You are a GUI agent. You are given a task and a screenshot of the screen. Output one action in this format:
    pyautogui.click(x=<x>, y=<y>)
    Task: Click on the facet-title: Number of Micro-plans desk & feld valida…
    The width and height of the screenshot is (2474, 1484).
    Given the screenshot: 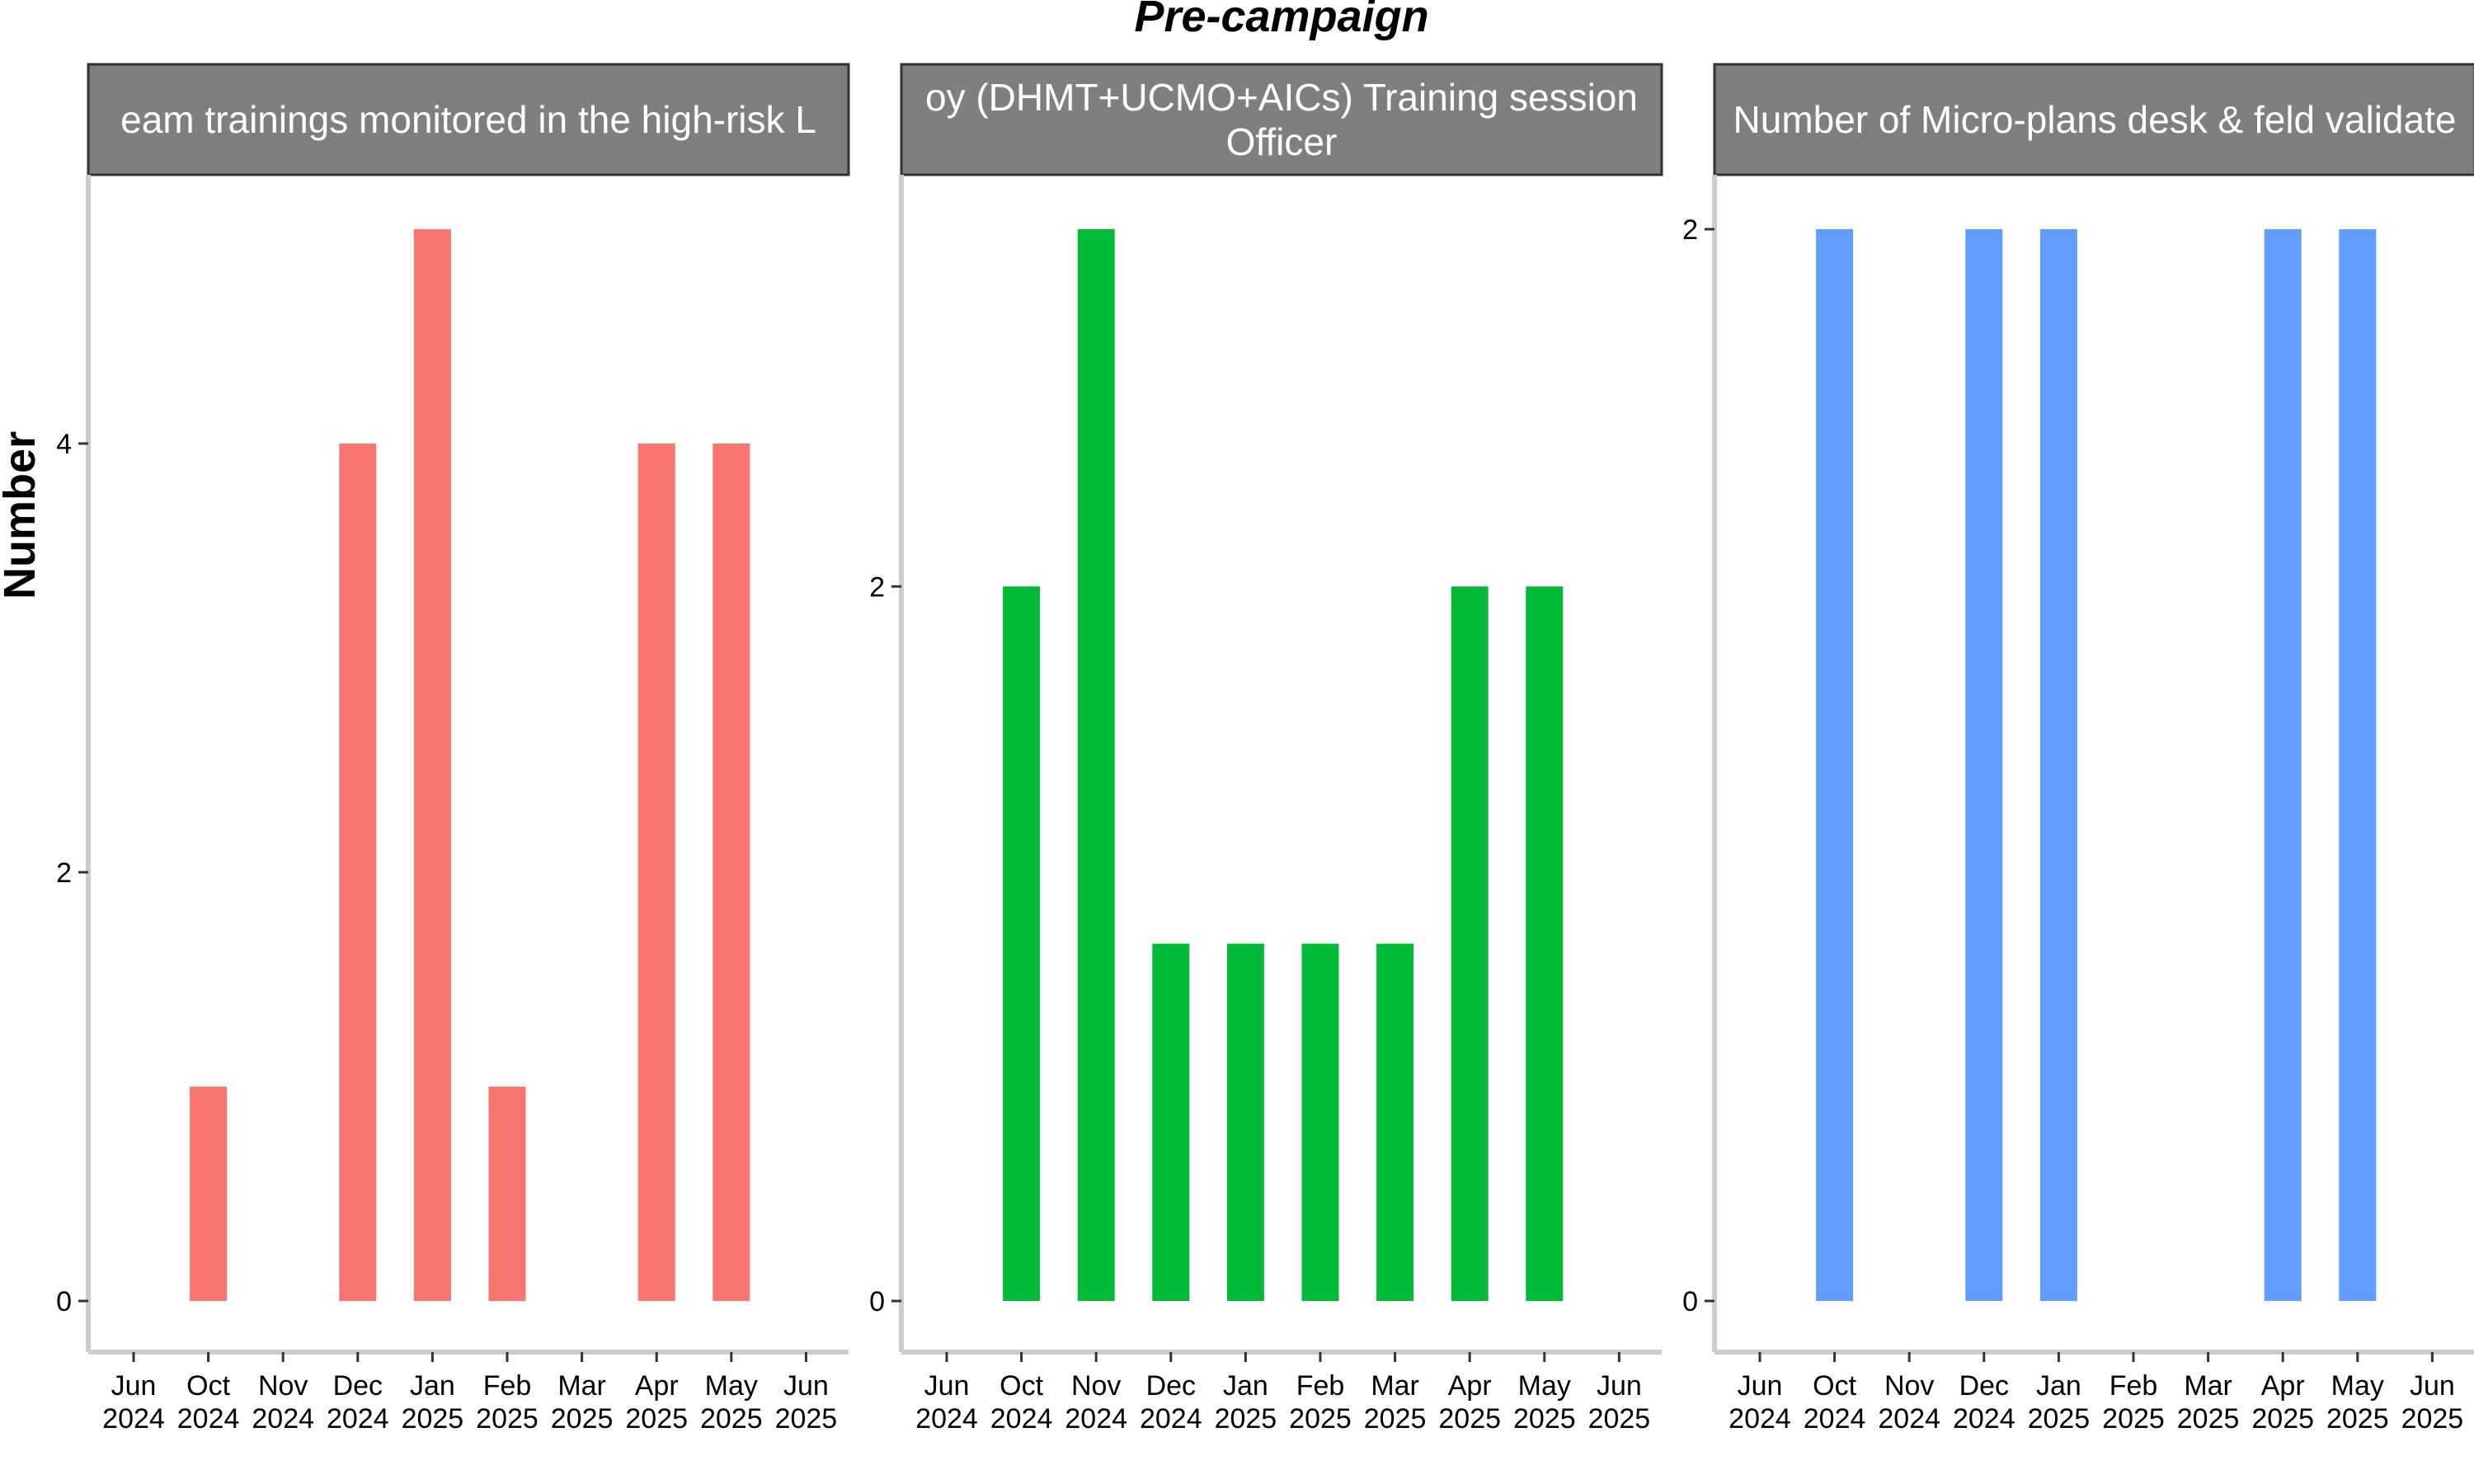 What is the action you would take?
    pyautogui.click(x=2095, y=120)
    